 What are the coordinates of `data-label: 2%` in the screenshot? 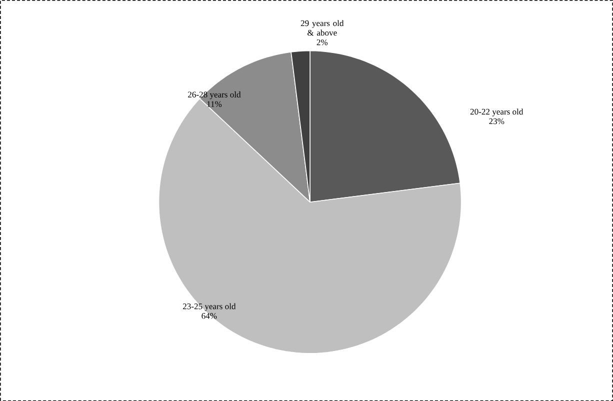 It's located at (322, 42).